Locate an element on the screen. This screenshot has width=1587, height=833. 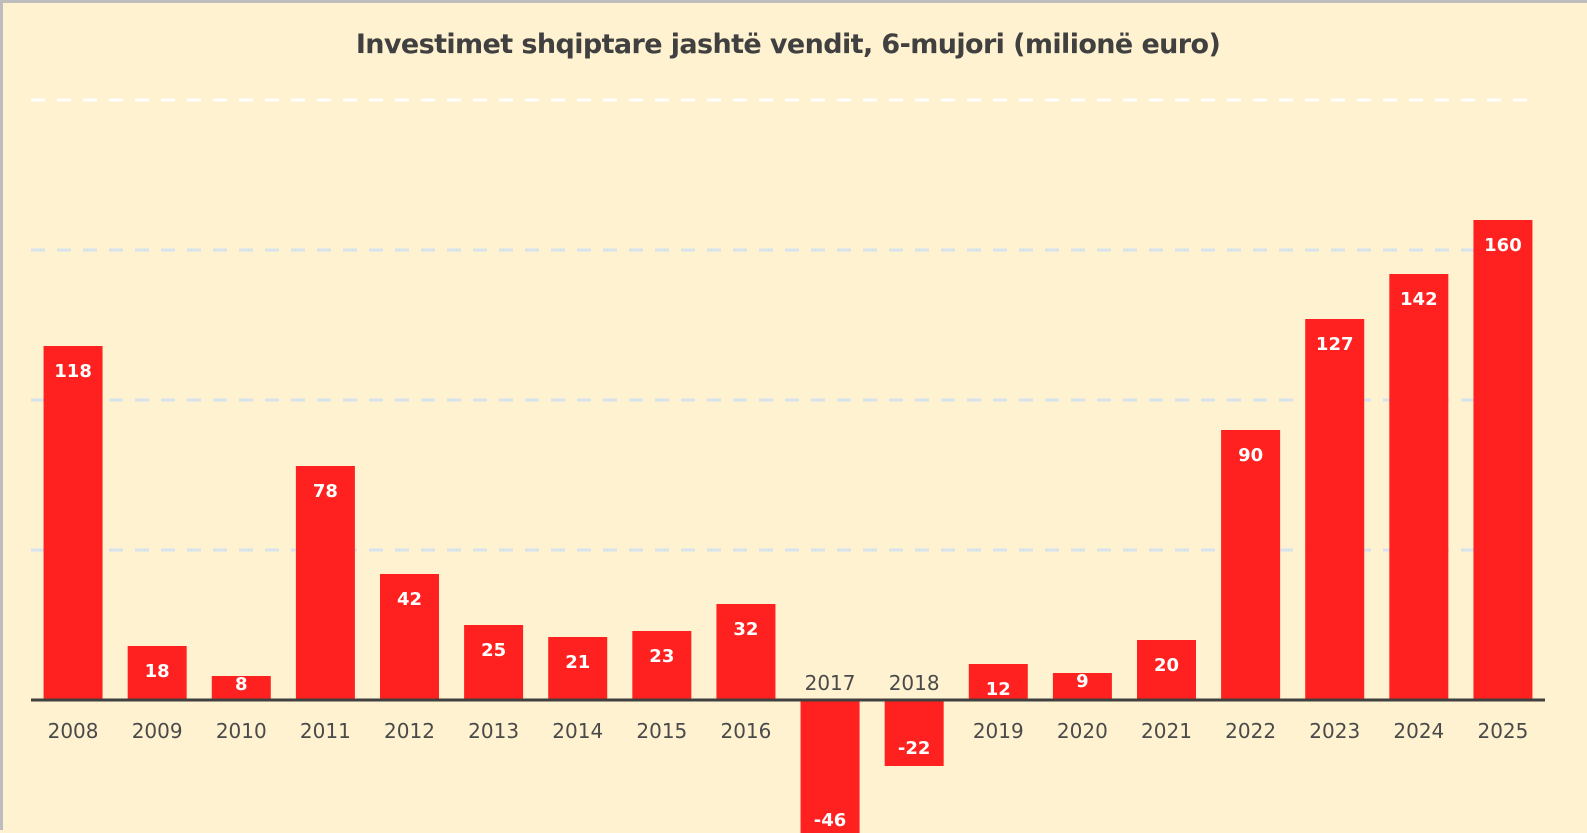
data-label: 160 is located at coordinates (1503, 245).